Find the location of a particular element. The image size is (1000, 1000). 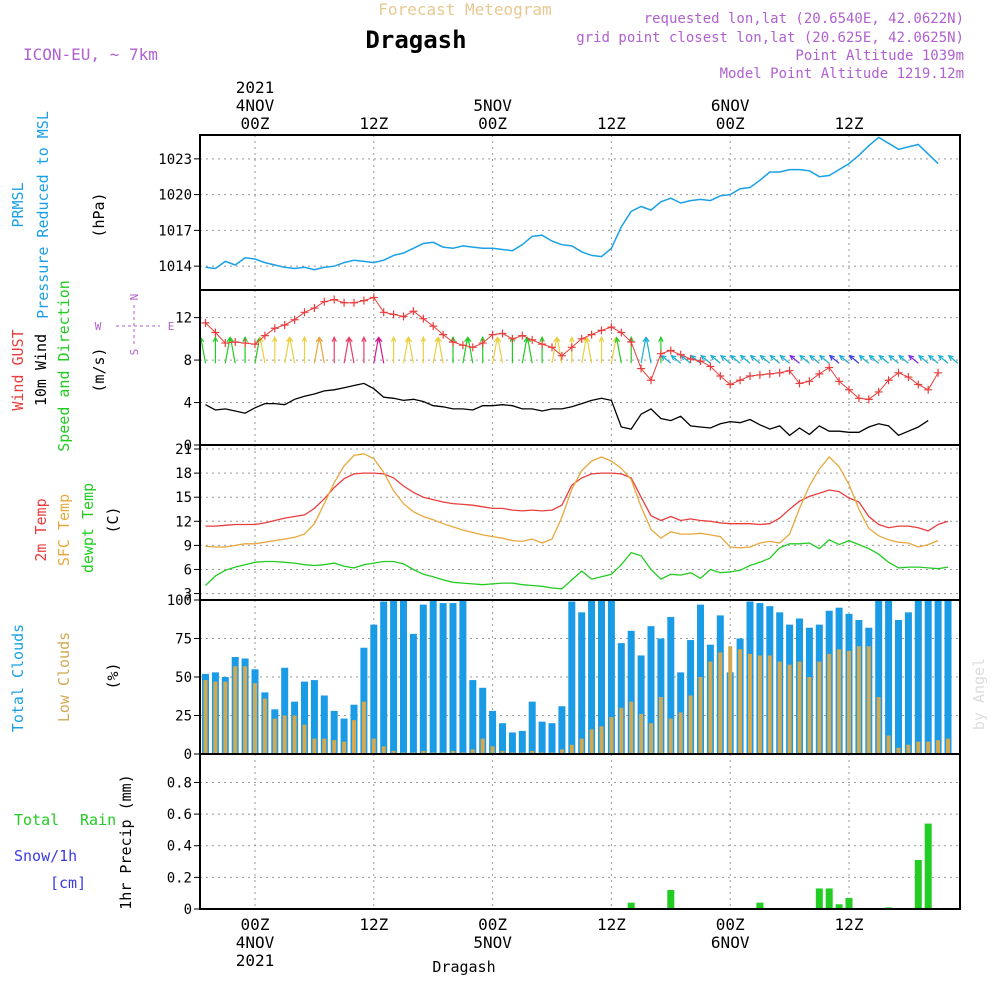

y-tick-label: 1014 is located at coordinates (175, 267).